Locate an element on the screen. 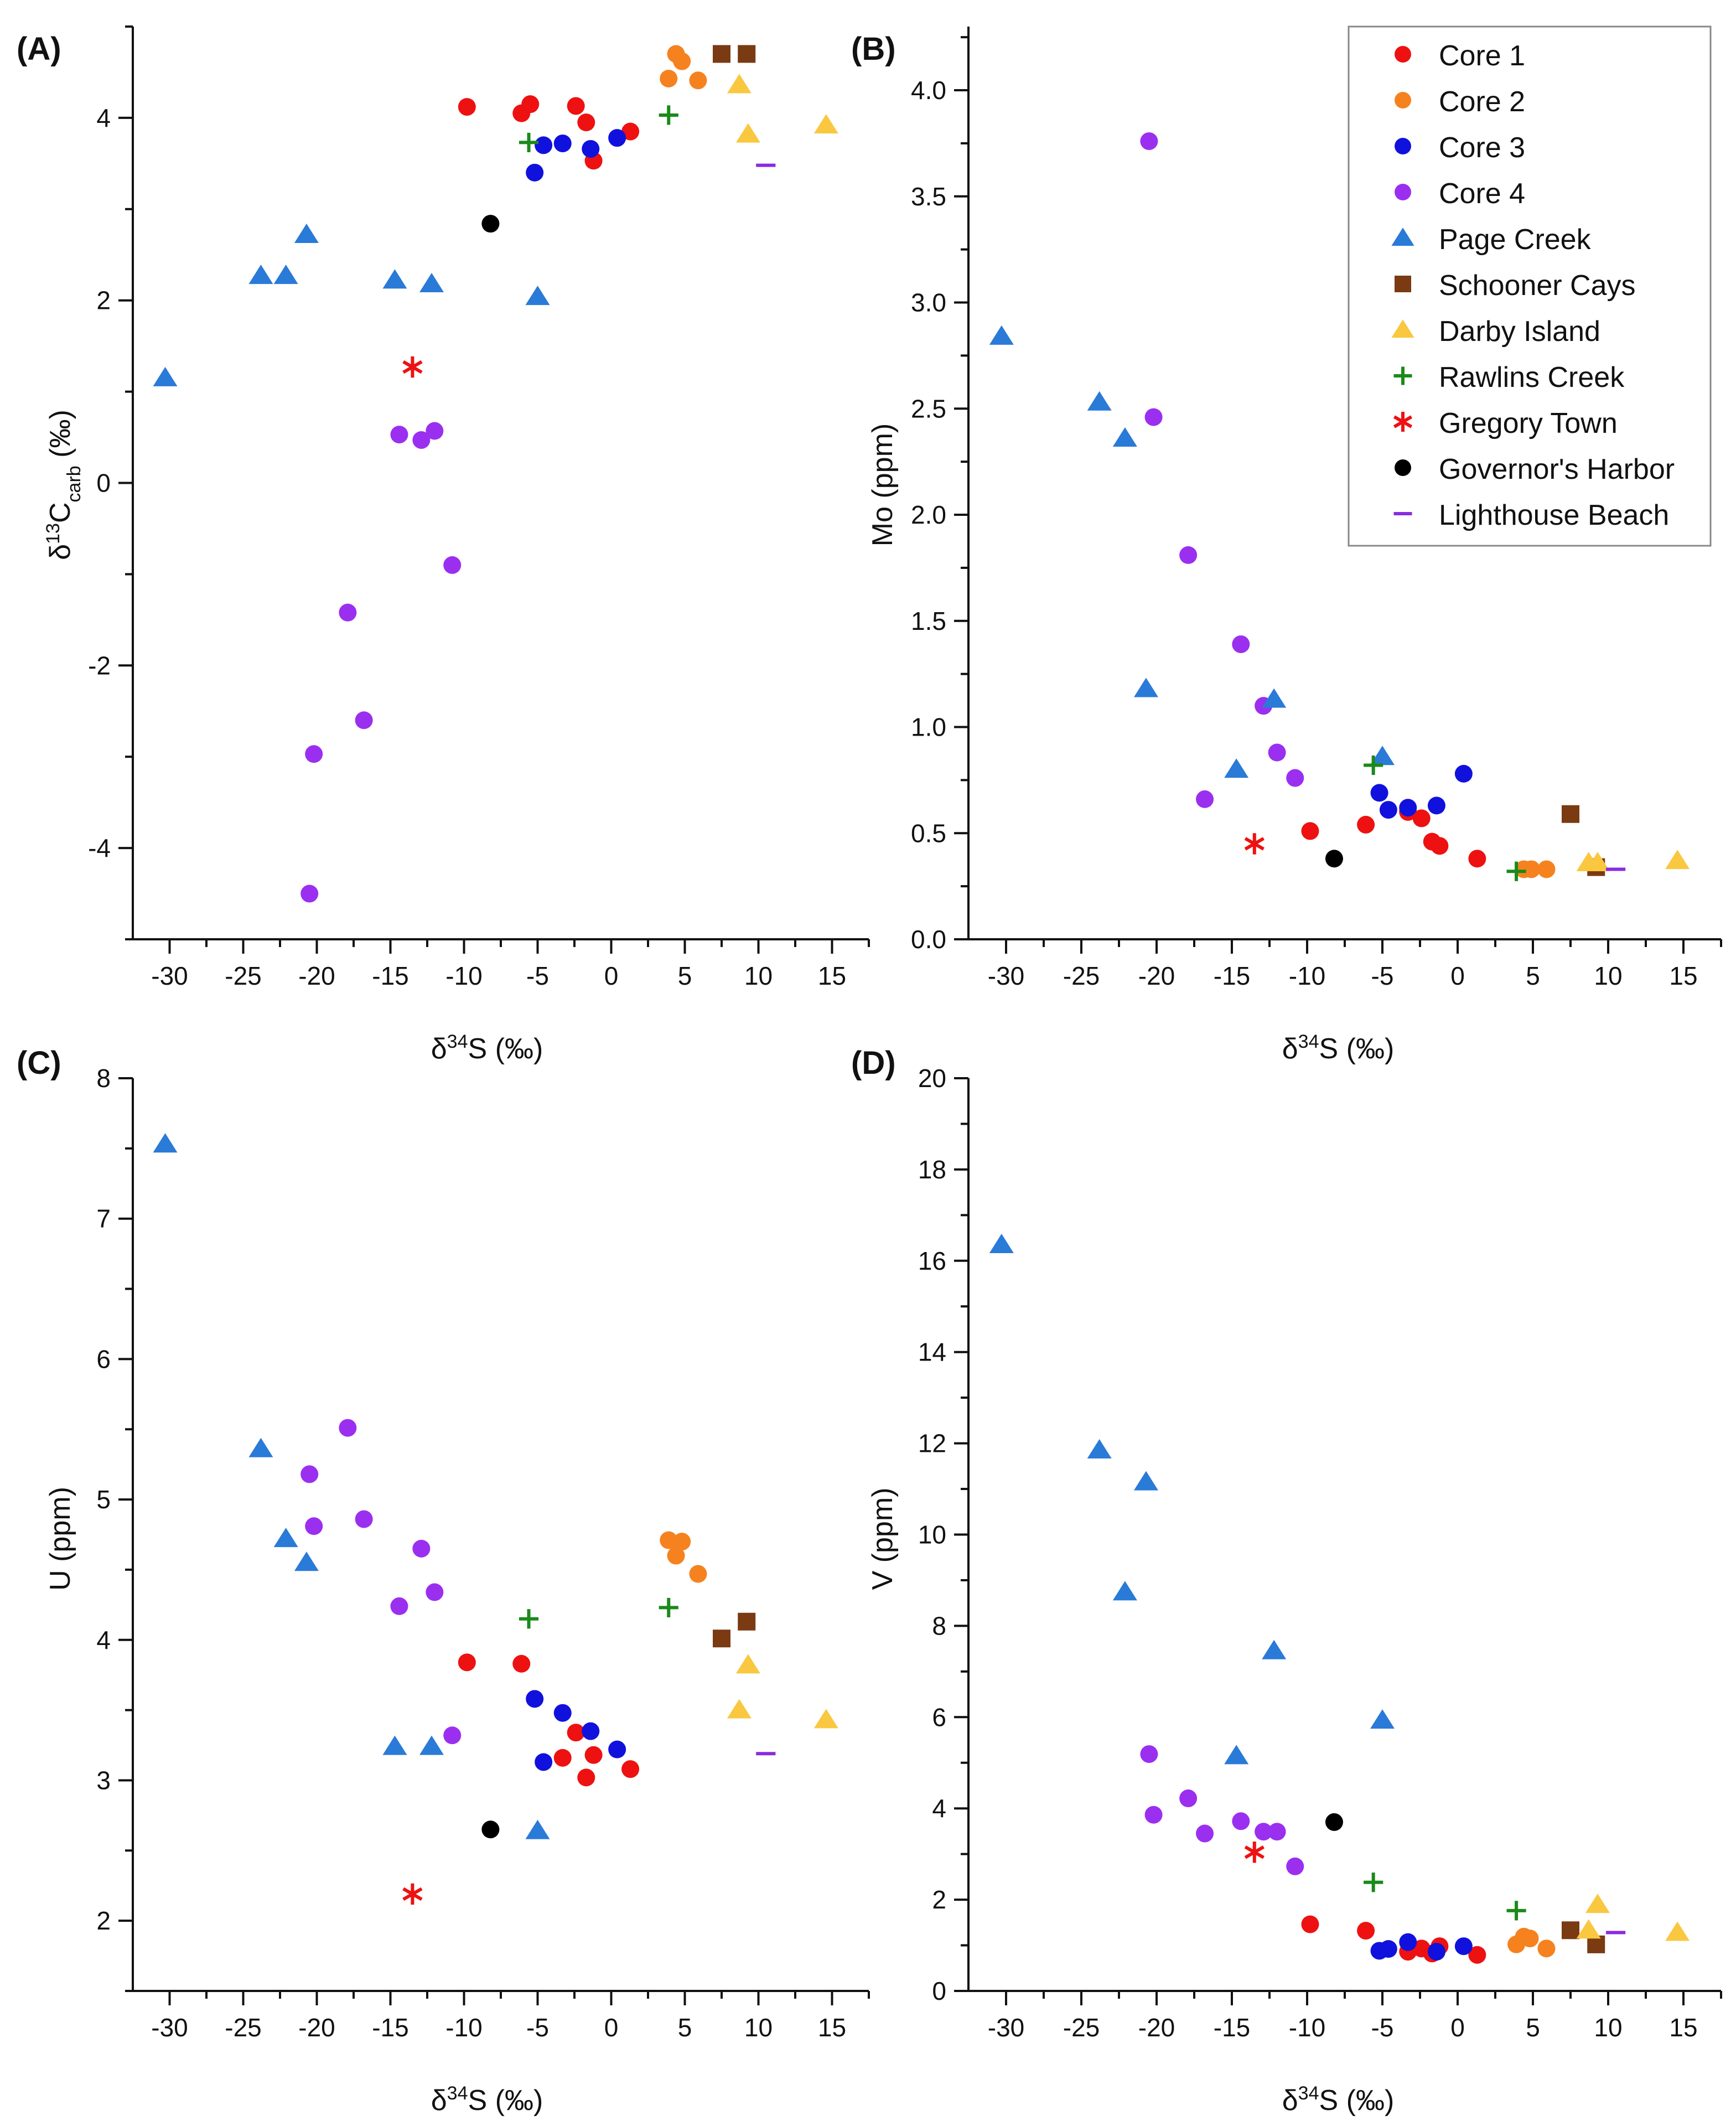 The image size is (1736, 2126). panel-d-x-tick-label: 10 is located at coordinates (1608, 2027).